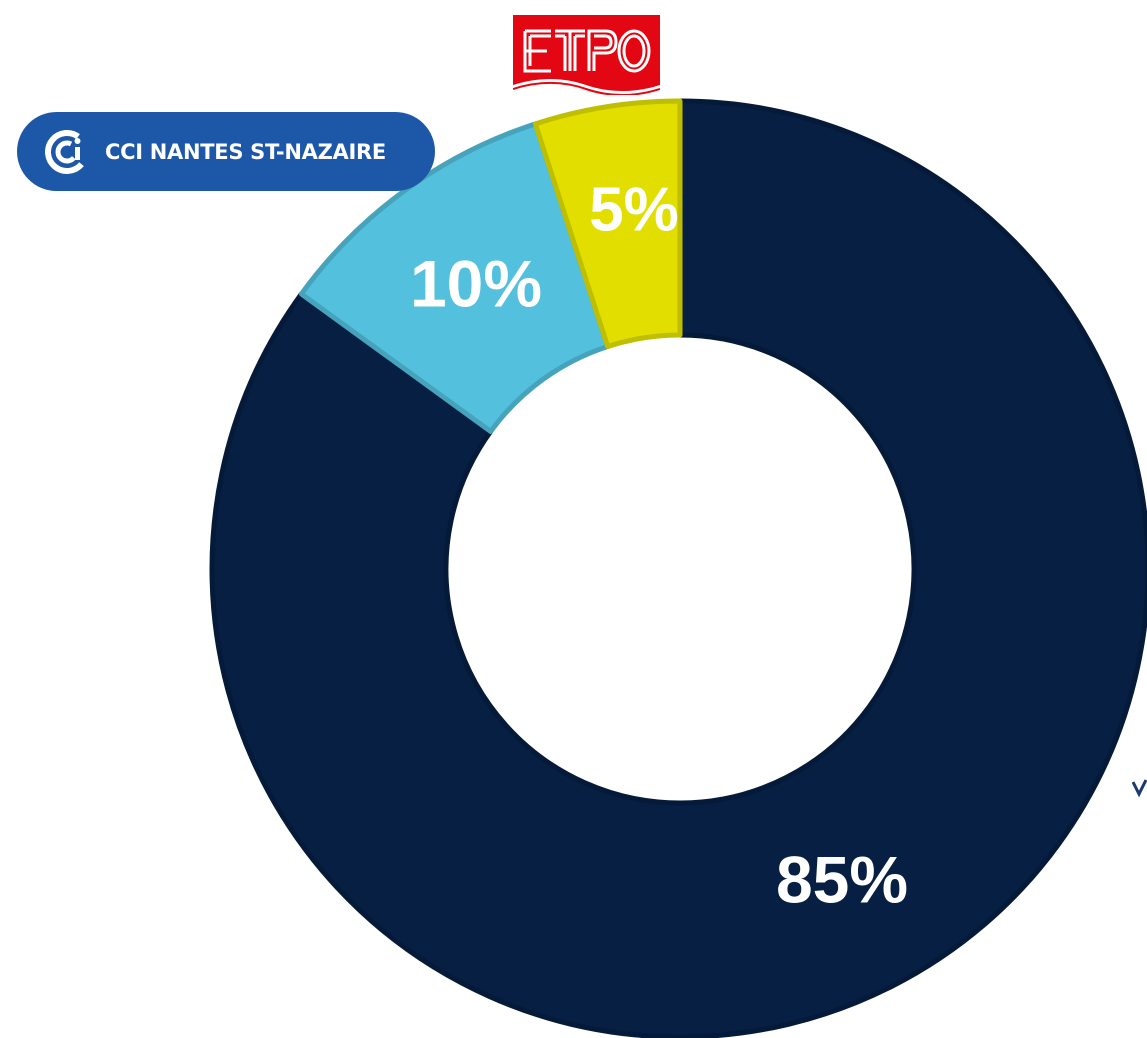 Image resolution: width=1147 pixels, height=1038 pixels. Describe the element at coordinates (842, 879) in the screenshot. I see `slice-label-85: 85%` at that location.